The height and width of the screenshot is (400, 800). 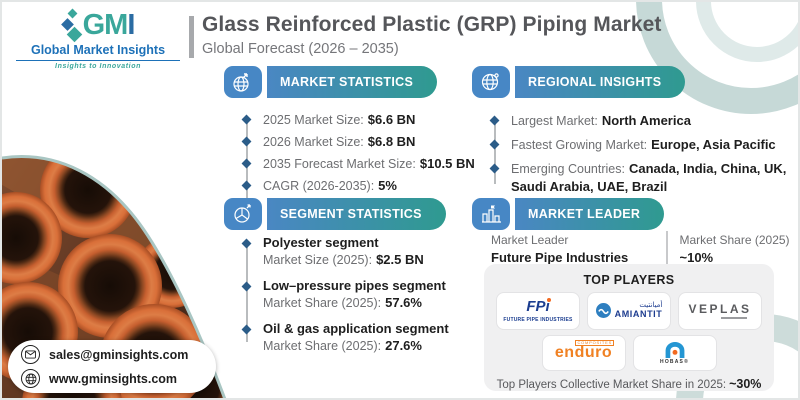 What do you see at coordinates (629, 280) in the screenshot?
I see `top-players-title: TOP PLAYERS` at bounding box center [629, 280].